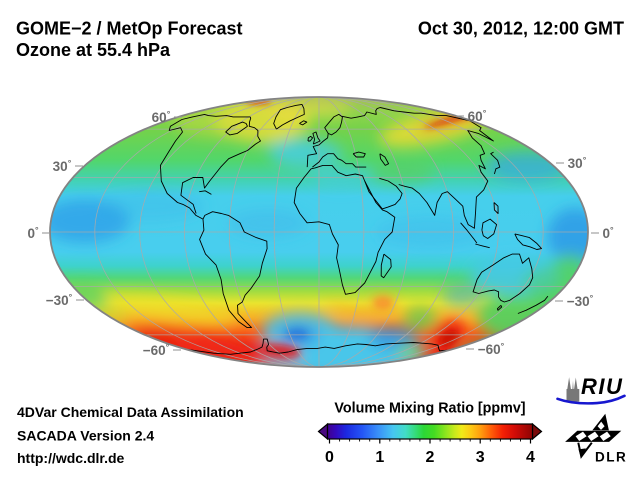  What do you see at coordinates (379, 457) in the screenshot?
I see `svg-text: 1` at bounding box center [379, 457].